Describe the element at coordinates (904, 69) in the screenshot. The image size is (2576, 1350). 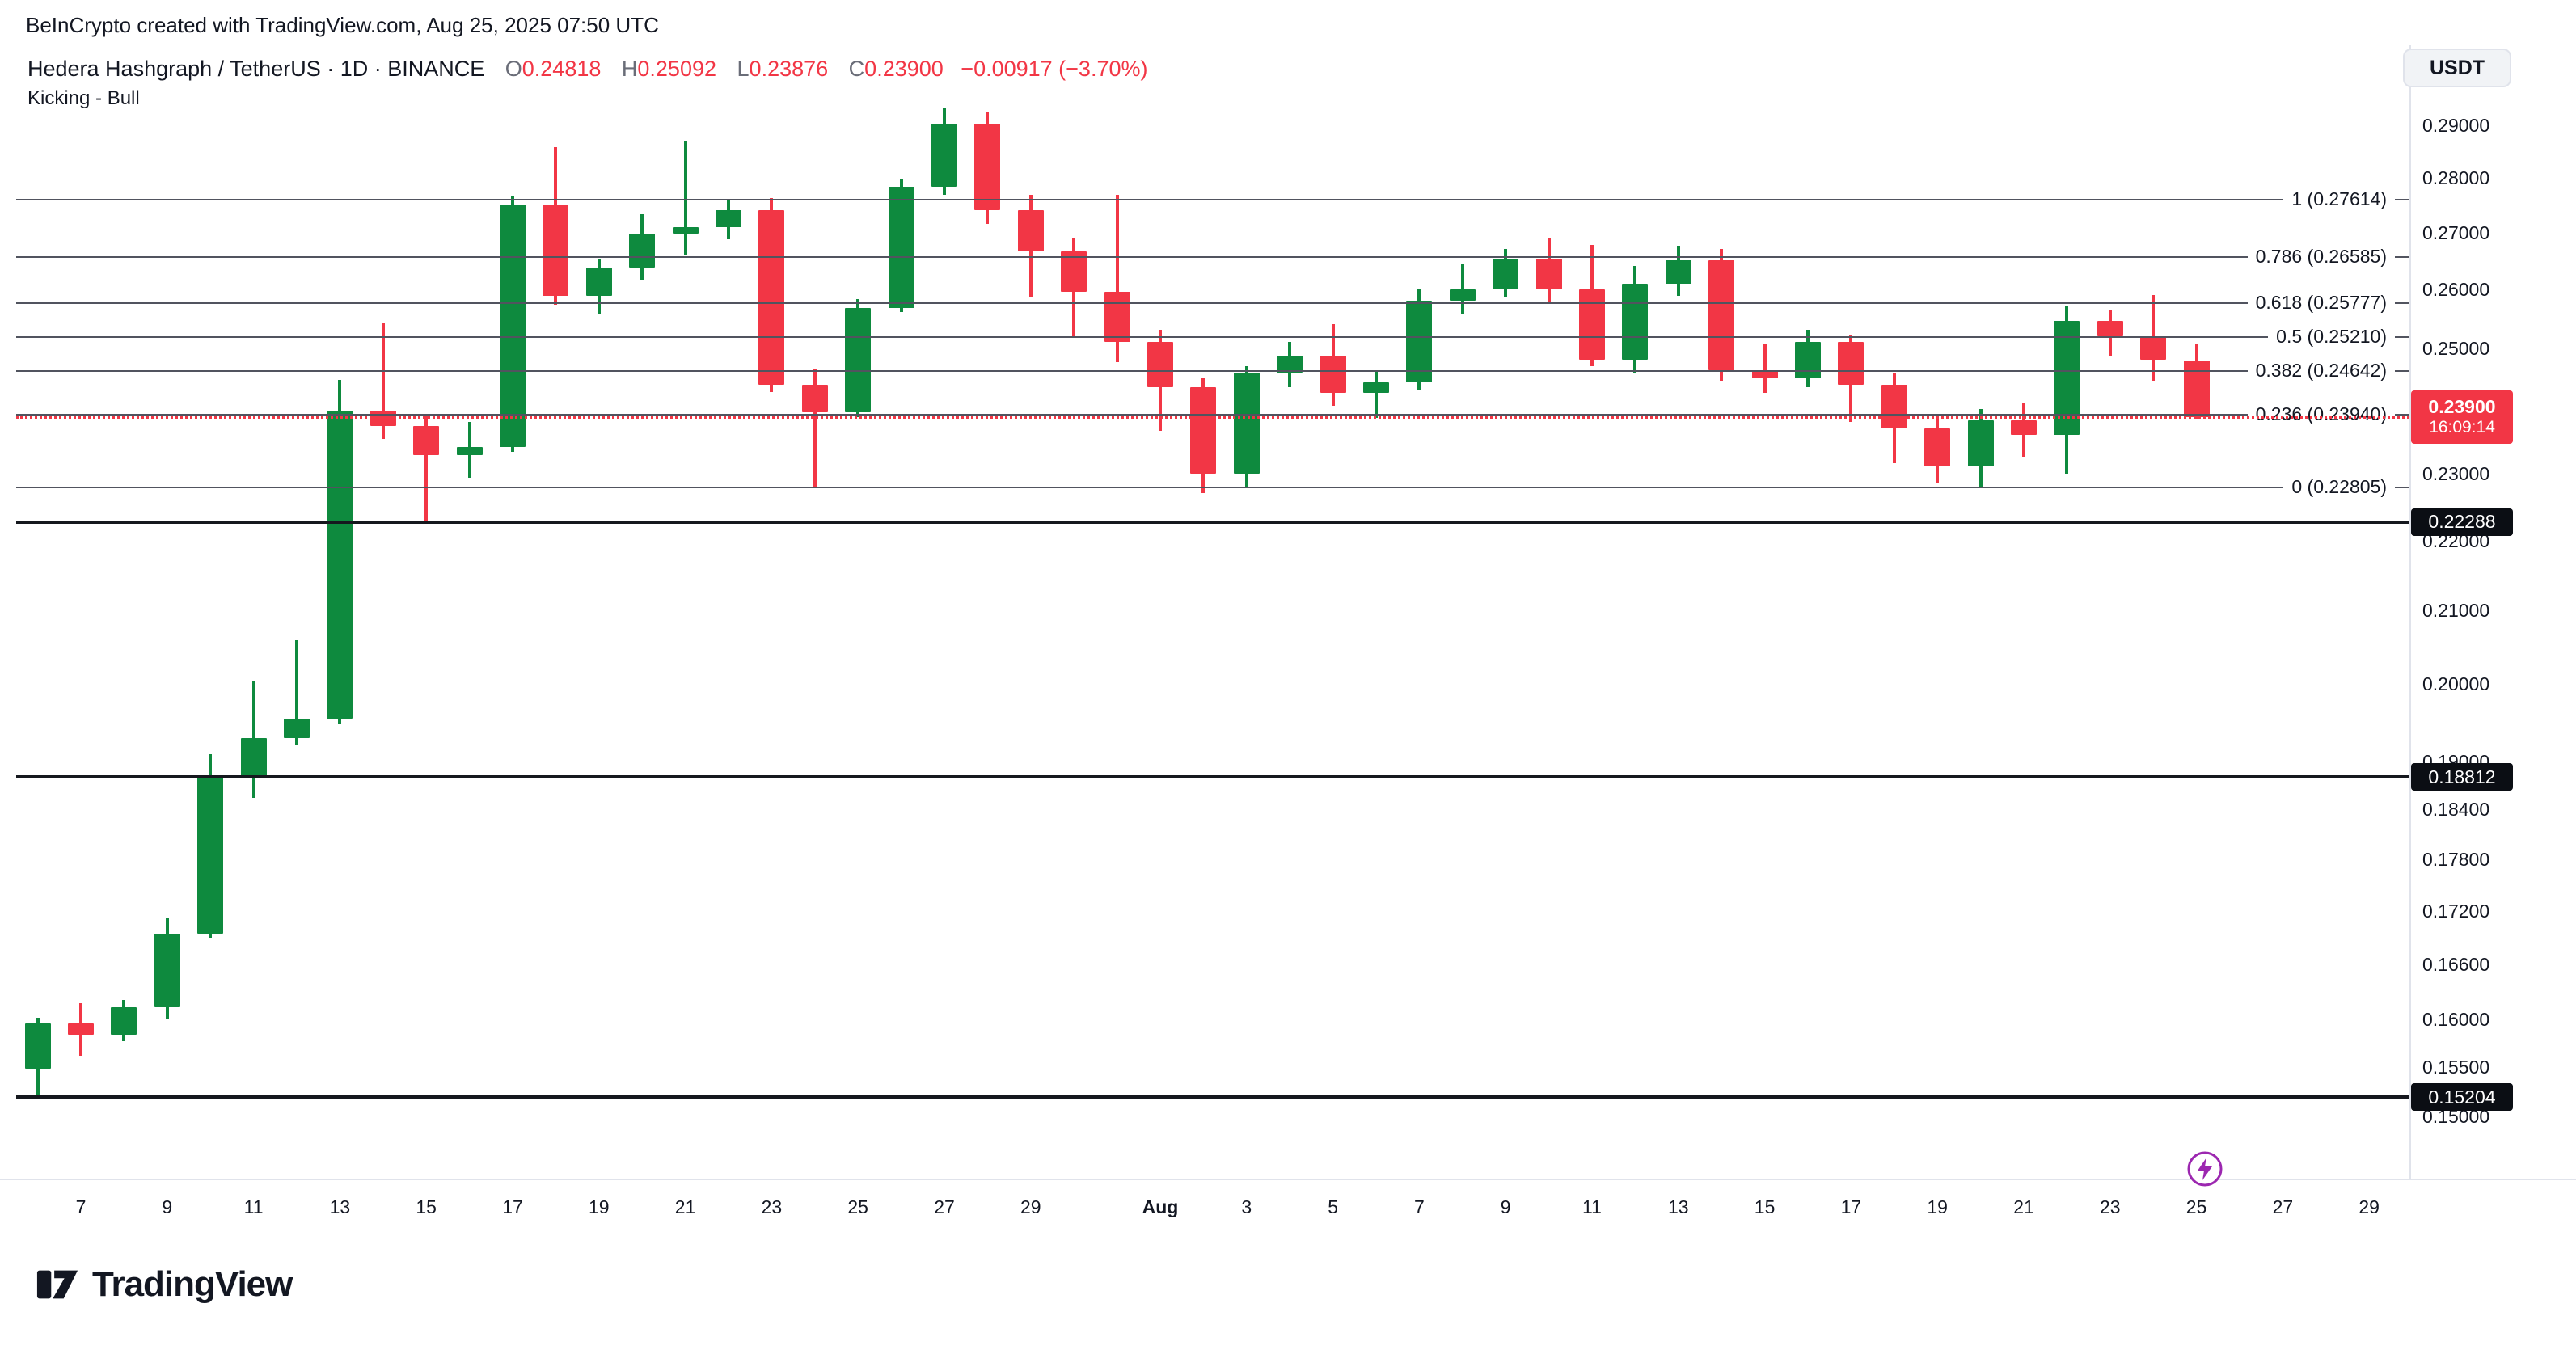
I see `close-value: 0.23900` at that location.